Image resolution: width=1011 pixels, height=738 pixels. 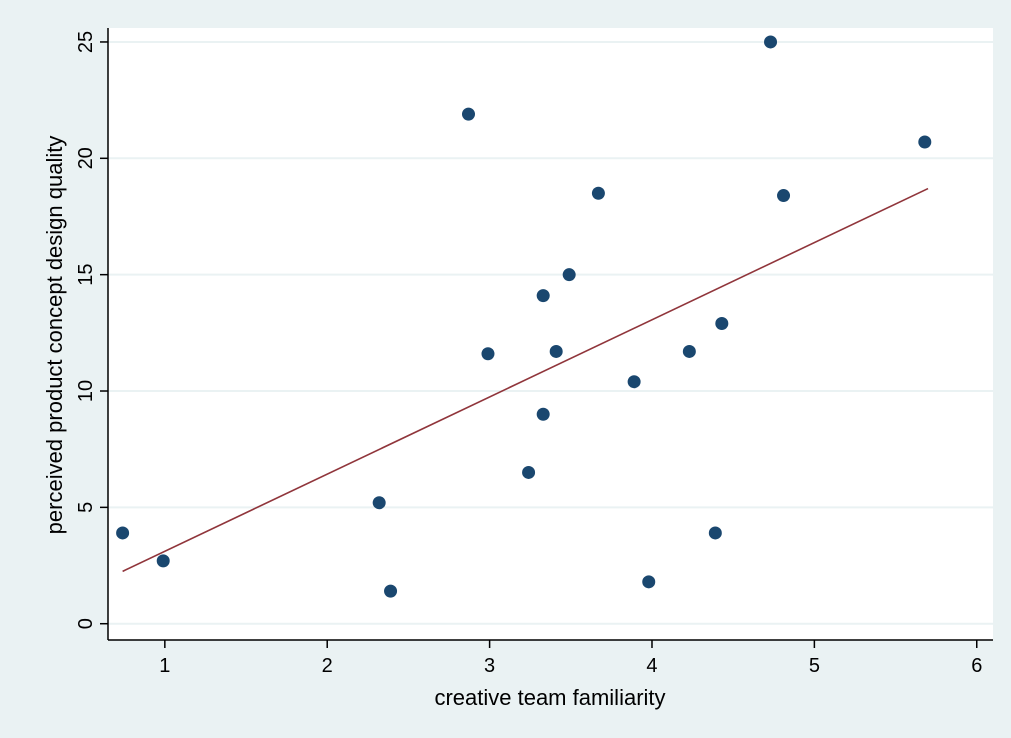 I want to click on x-tick-label: 1, so click(x=164, y=666).